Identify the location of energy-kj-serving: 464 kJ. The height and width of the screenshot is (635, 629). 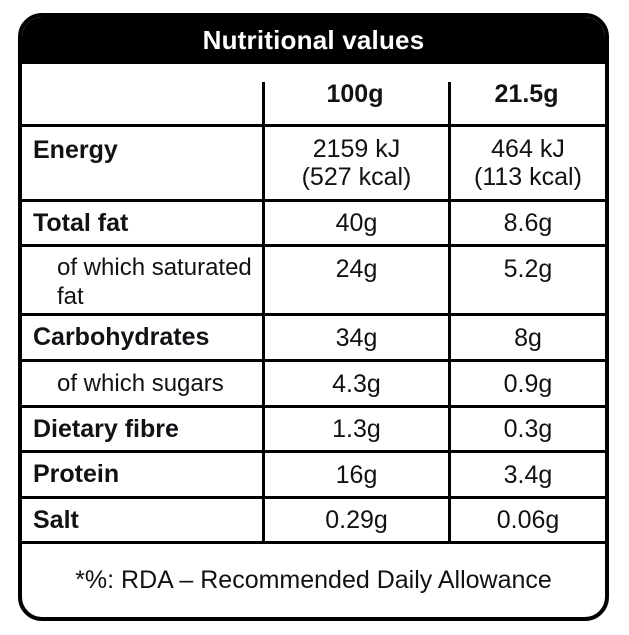
(528, 149).